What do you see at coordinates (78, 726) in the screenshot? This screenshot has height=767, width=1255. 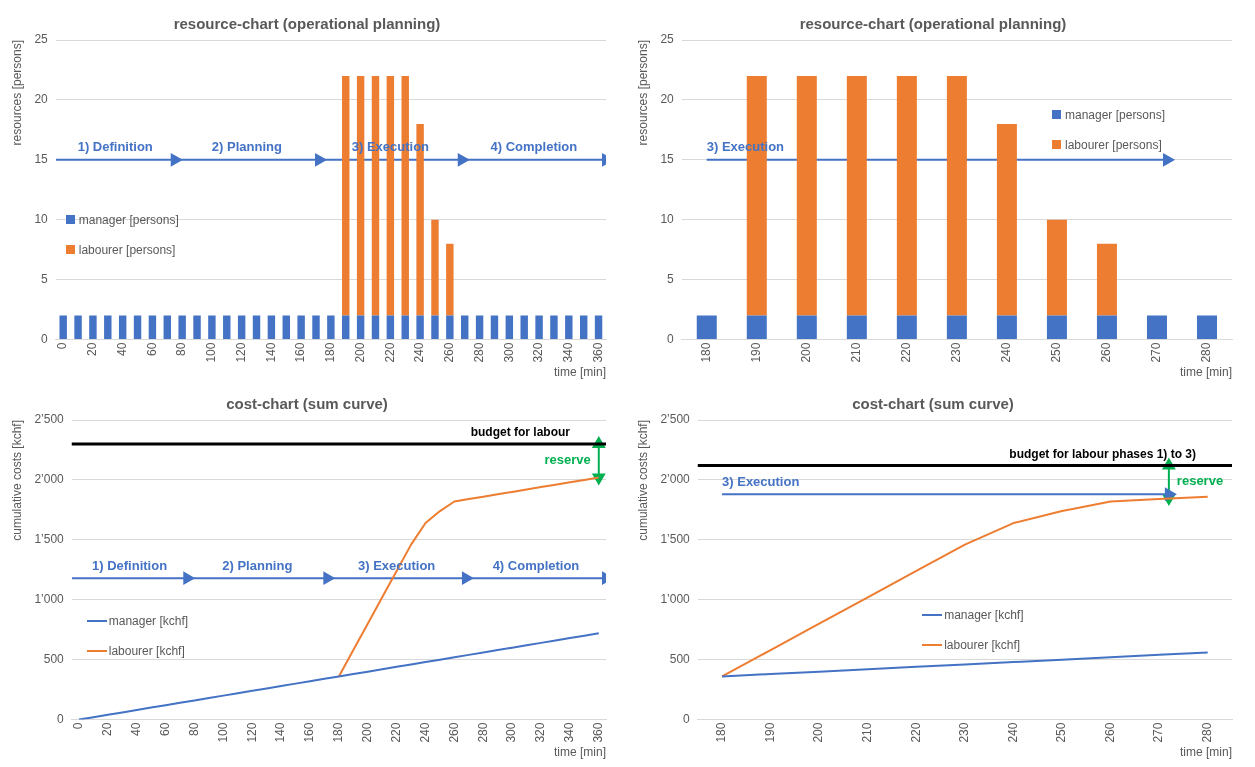 I see `x-tick-label: 0` at bounding box center [78, 726].